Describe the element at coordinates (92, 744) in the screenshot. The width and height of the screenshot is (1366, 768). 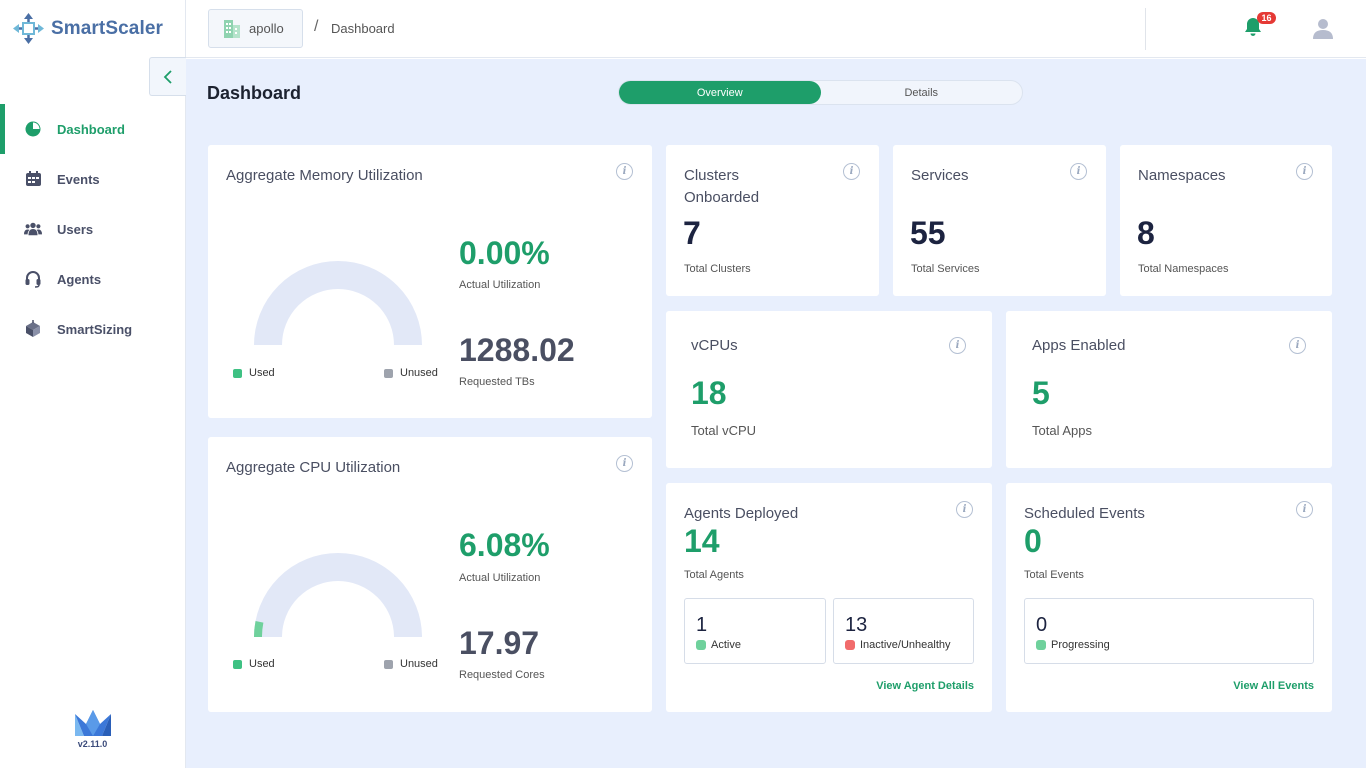
I see `version-label: v2.11.0` at that location.